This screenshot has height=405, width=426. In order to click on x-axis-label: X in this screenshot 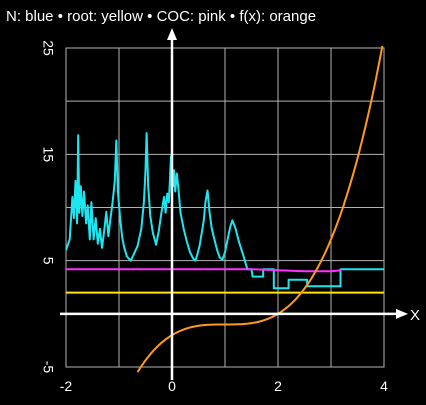, I will do `click(415, 315)`.